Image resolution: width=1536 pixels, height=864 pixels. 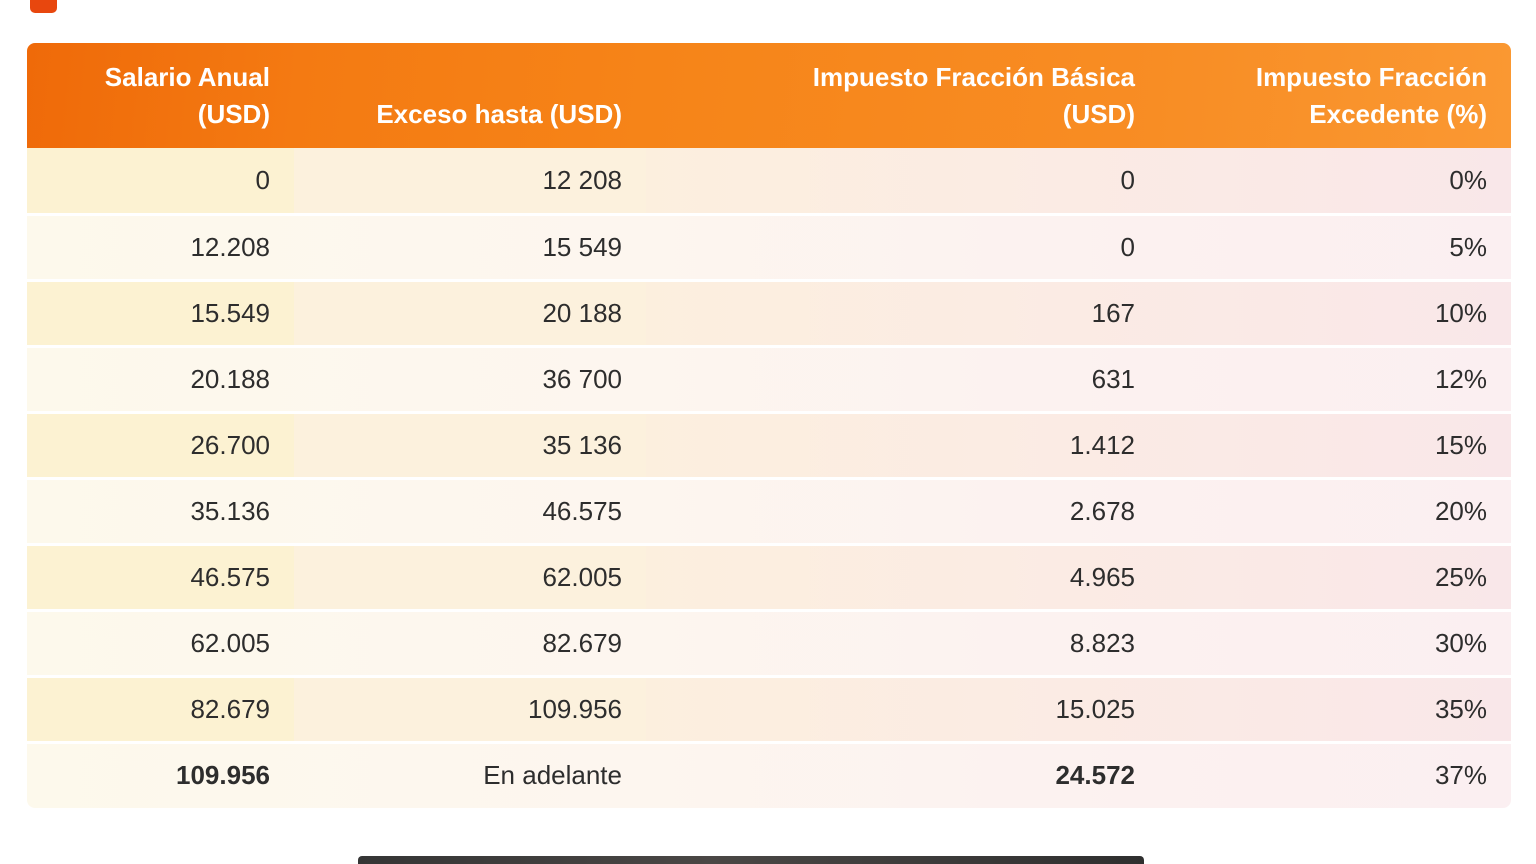 What do you see at coordinates (1335, 708) in the screenshot?
I see `table-cell: 35%` at bounding box center [1335, 708].